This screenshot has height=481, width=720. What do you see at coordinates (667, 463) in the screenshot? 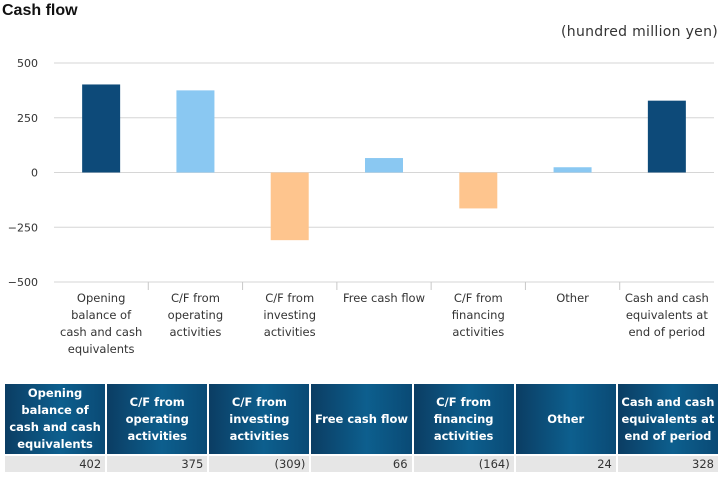
I see `table-cell: 328` at bounding box center [667, 463].